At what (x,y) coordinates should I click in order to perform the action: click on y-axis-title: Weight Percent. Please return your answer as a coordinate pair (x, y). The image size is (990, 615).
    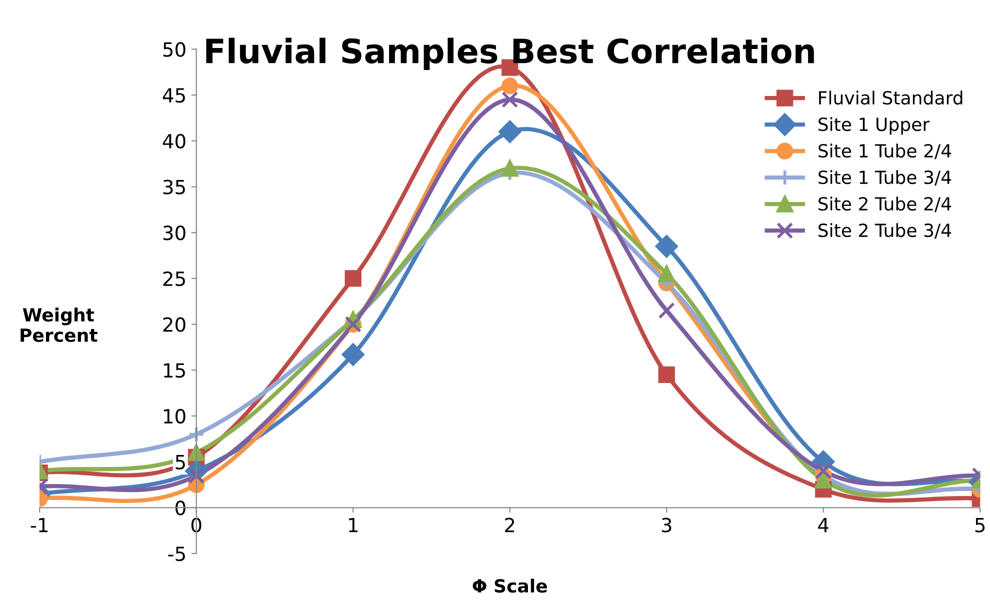
    Looking at the image, I should click on (59, 325).